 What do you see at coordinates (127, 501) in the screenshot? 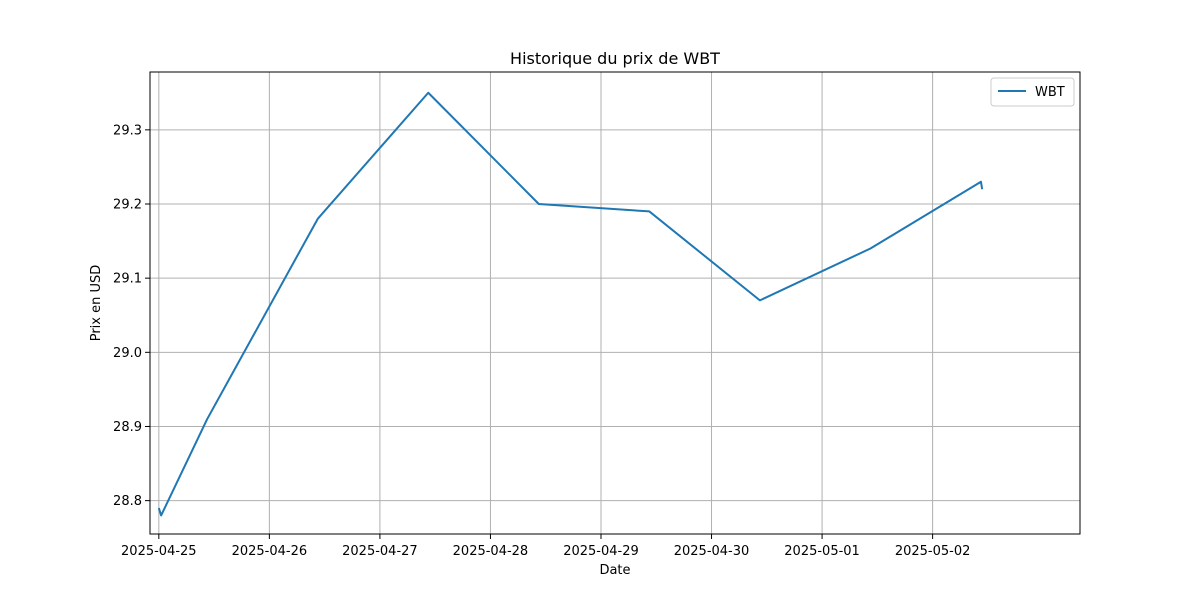
I see `y-tick-label: 28.8` at bounding box center [127, 501].